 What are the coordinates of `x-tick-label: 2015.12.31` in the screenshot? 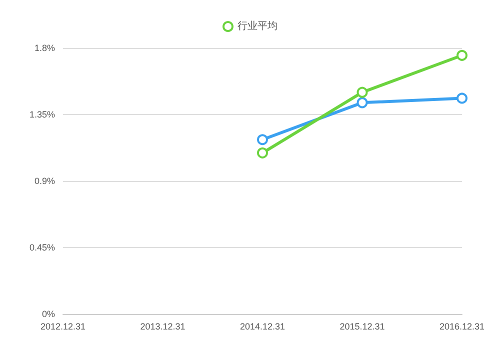 It's located at (362, 327).